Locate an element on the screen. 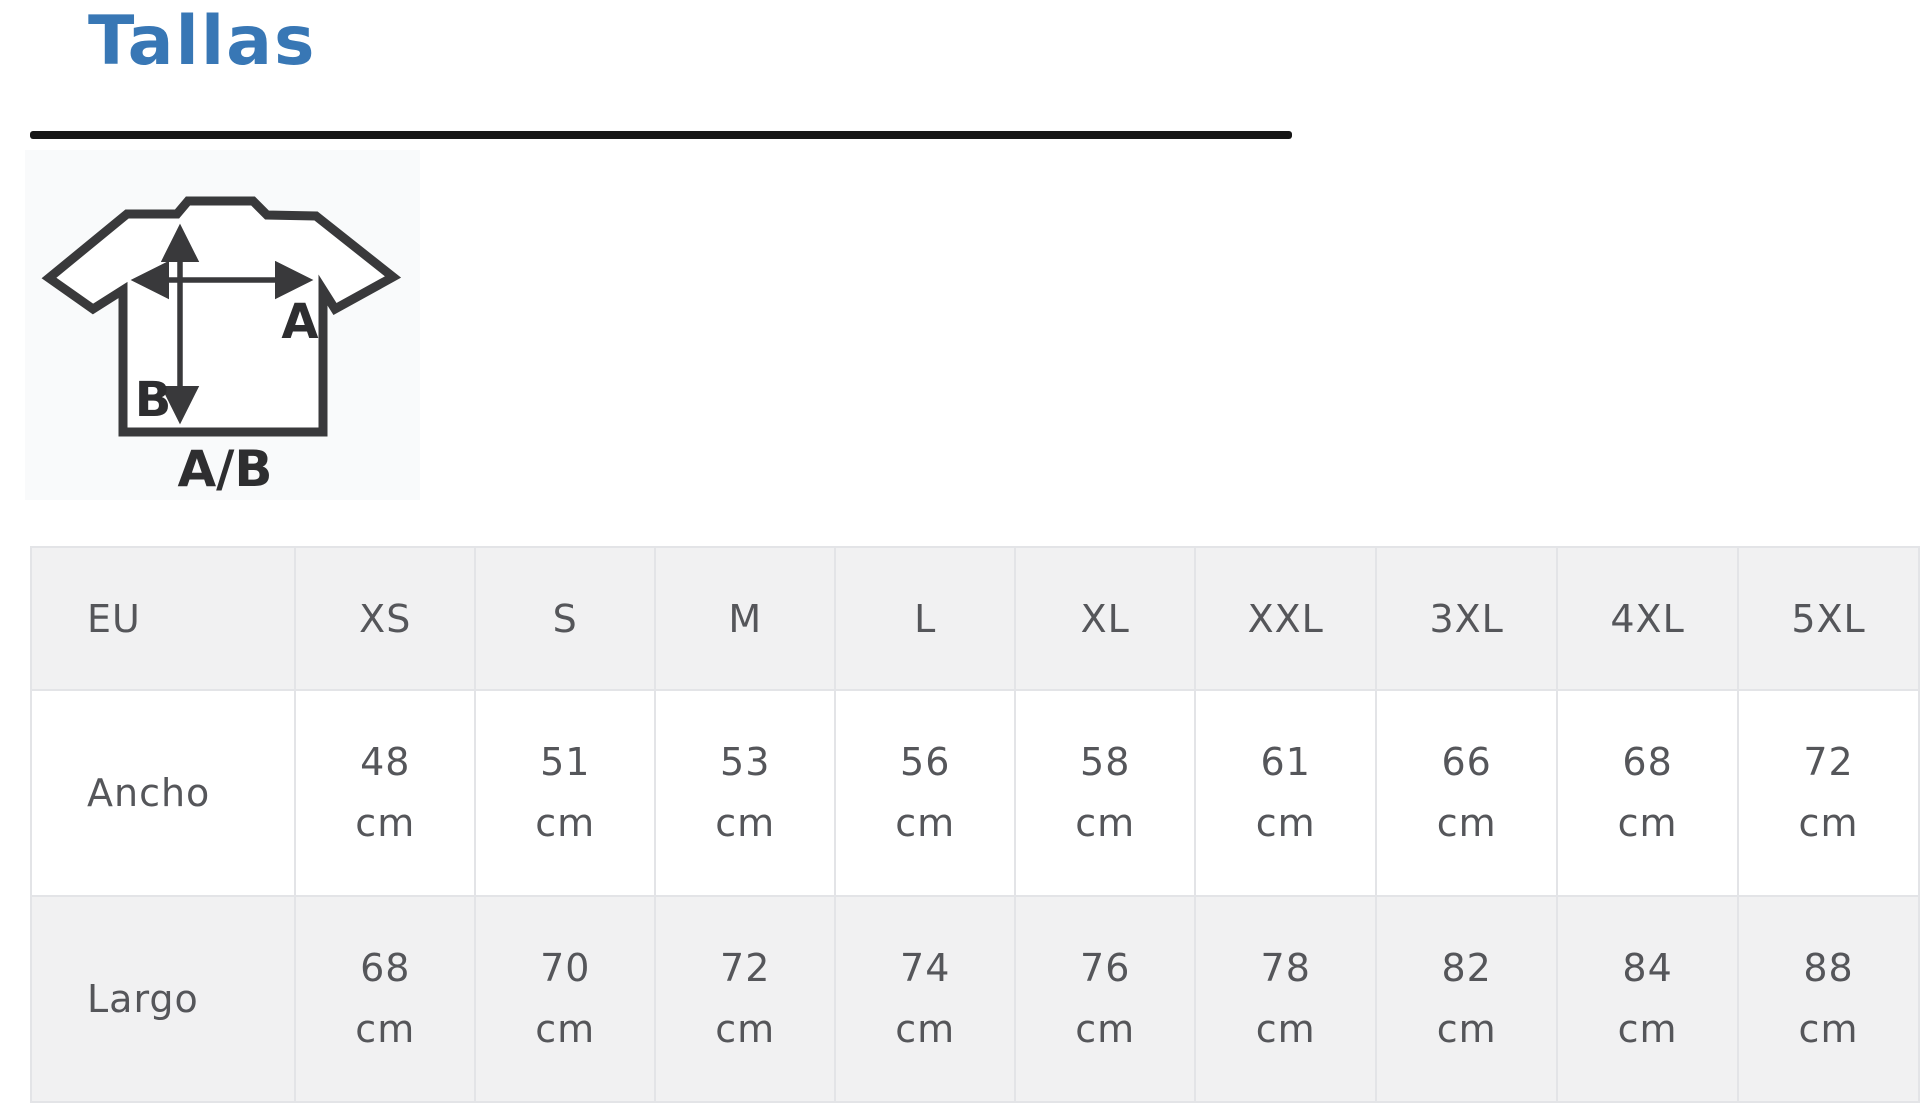 The width and height of the screenshot is (1920, 1119). size-column-header: S is located at coordinates (565, 618).